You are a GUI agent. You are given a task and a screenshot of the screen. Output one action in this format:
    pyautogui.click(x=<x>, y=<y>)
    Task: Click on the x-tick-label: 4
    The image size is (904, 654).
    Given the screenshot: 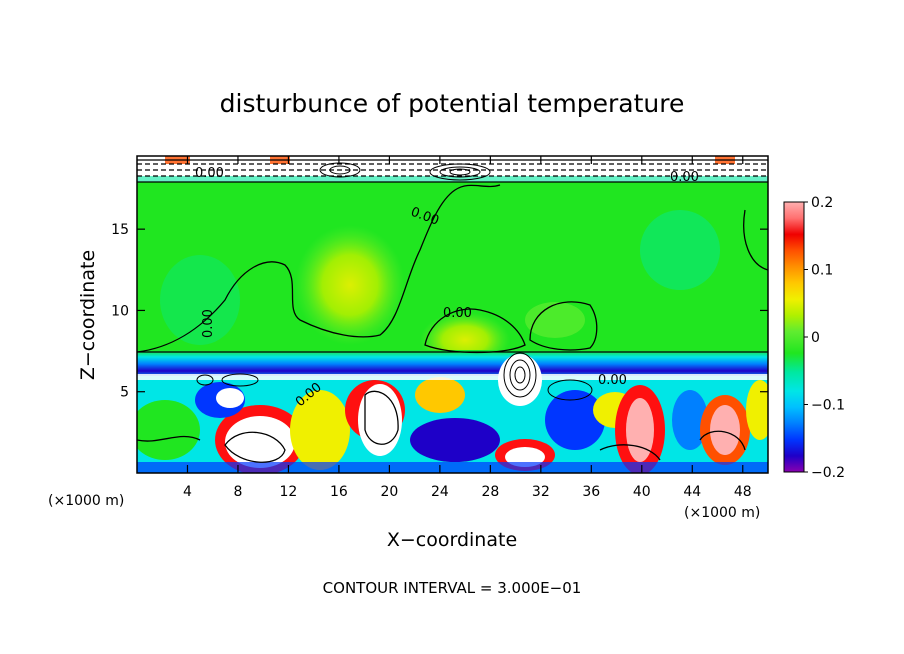 What is the action you would take?
    pyautogui.click(x=187, y=492)
    